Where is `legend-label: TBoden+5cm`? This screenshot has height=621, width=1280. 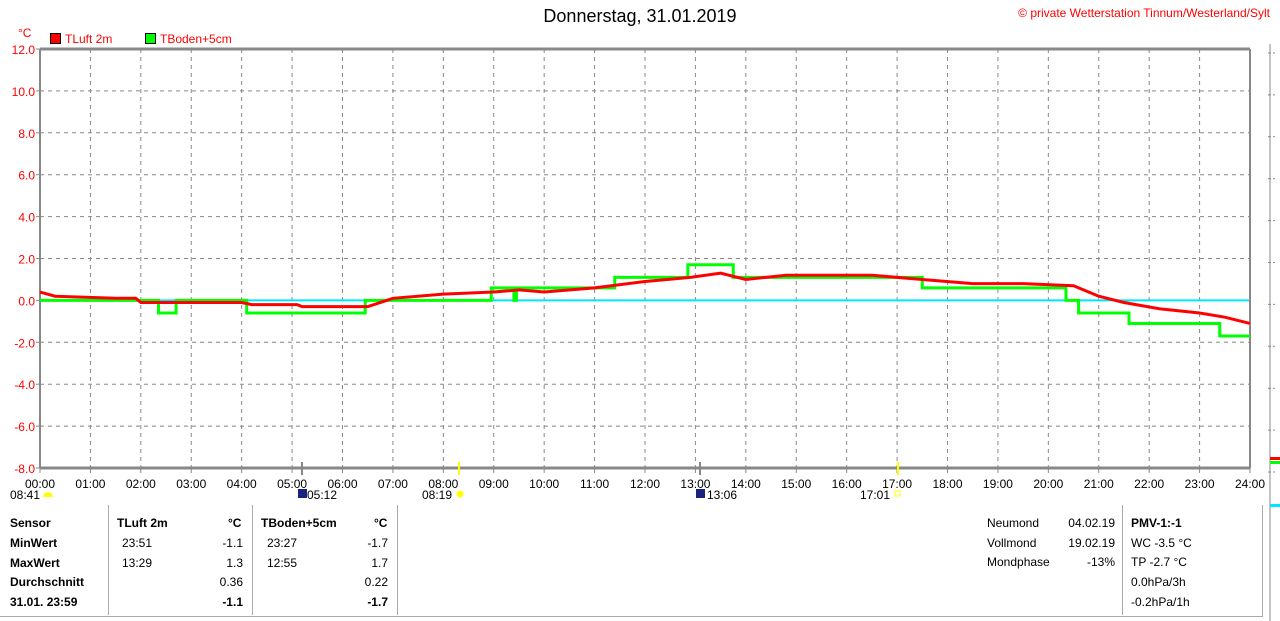 legend-label: TBoden+5cm is located at coordinates (196, 39).